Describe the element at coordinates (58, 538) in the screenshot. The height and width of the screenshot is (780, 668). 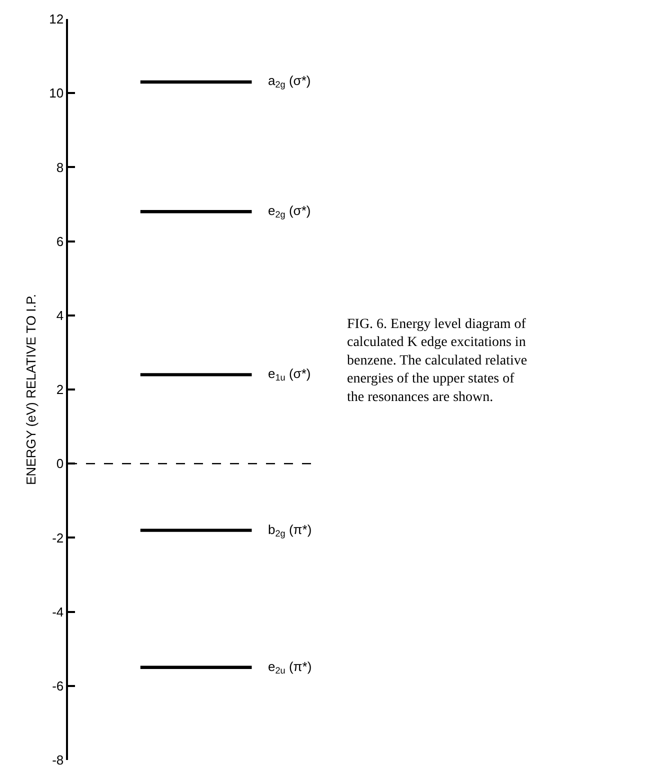
I see `y-tick-label: -2` at that location.